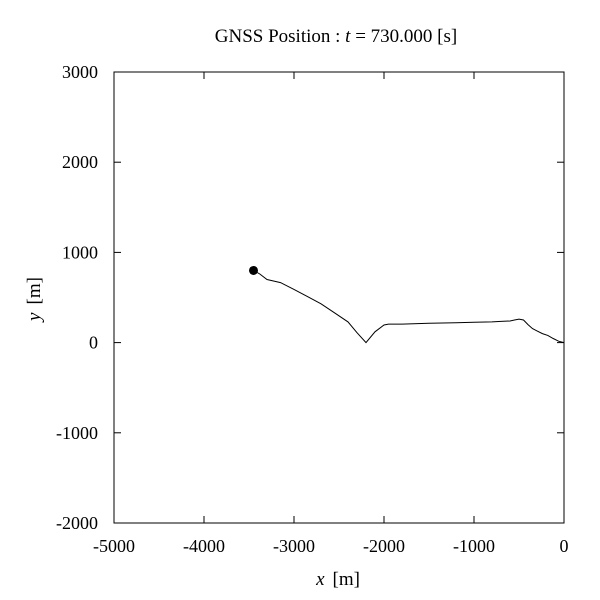 Image resolution: width=600 pixels, height=600 pixels. What do you see at coordinates (337, 579) in the screenshot?
I see `x-axis-label: x [m]` at bounding box center [337, 579].